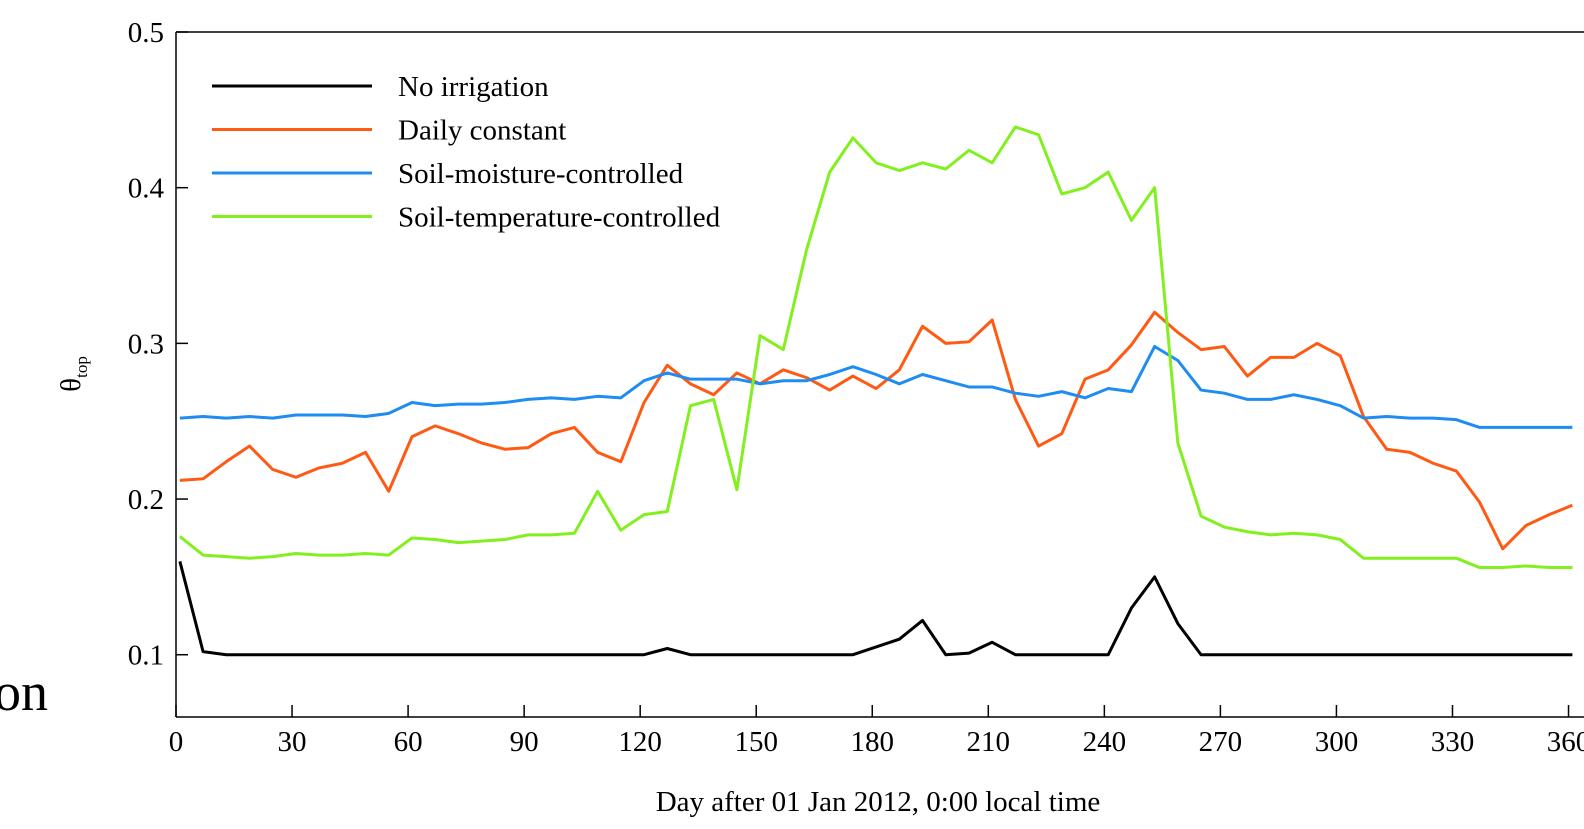 The image size is (1584, 829). What do you see at coordinates (559, 218) in the screenshot?
I see `legend-label: Soil-temperature-controlled` at bounding box center [559, 218].